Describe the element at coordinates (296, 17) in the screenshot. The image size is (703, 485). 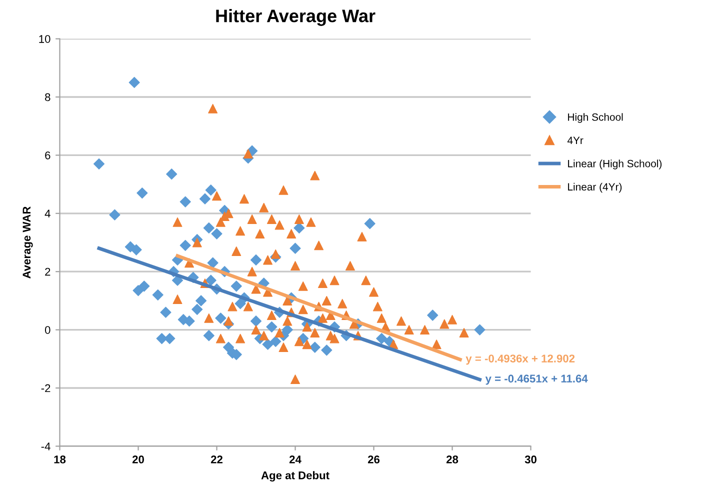
I see `chart-title: Hitter Average War` at that location.